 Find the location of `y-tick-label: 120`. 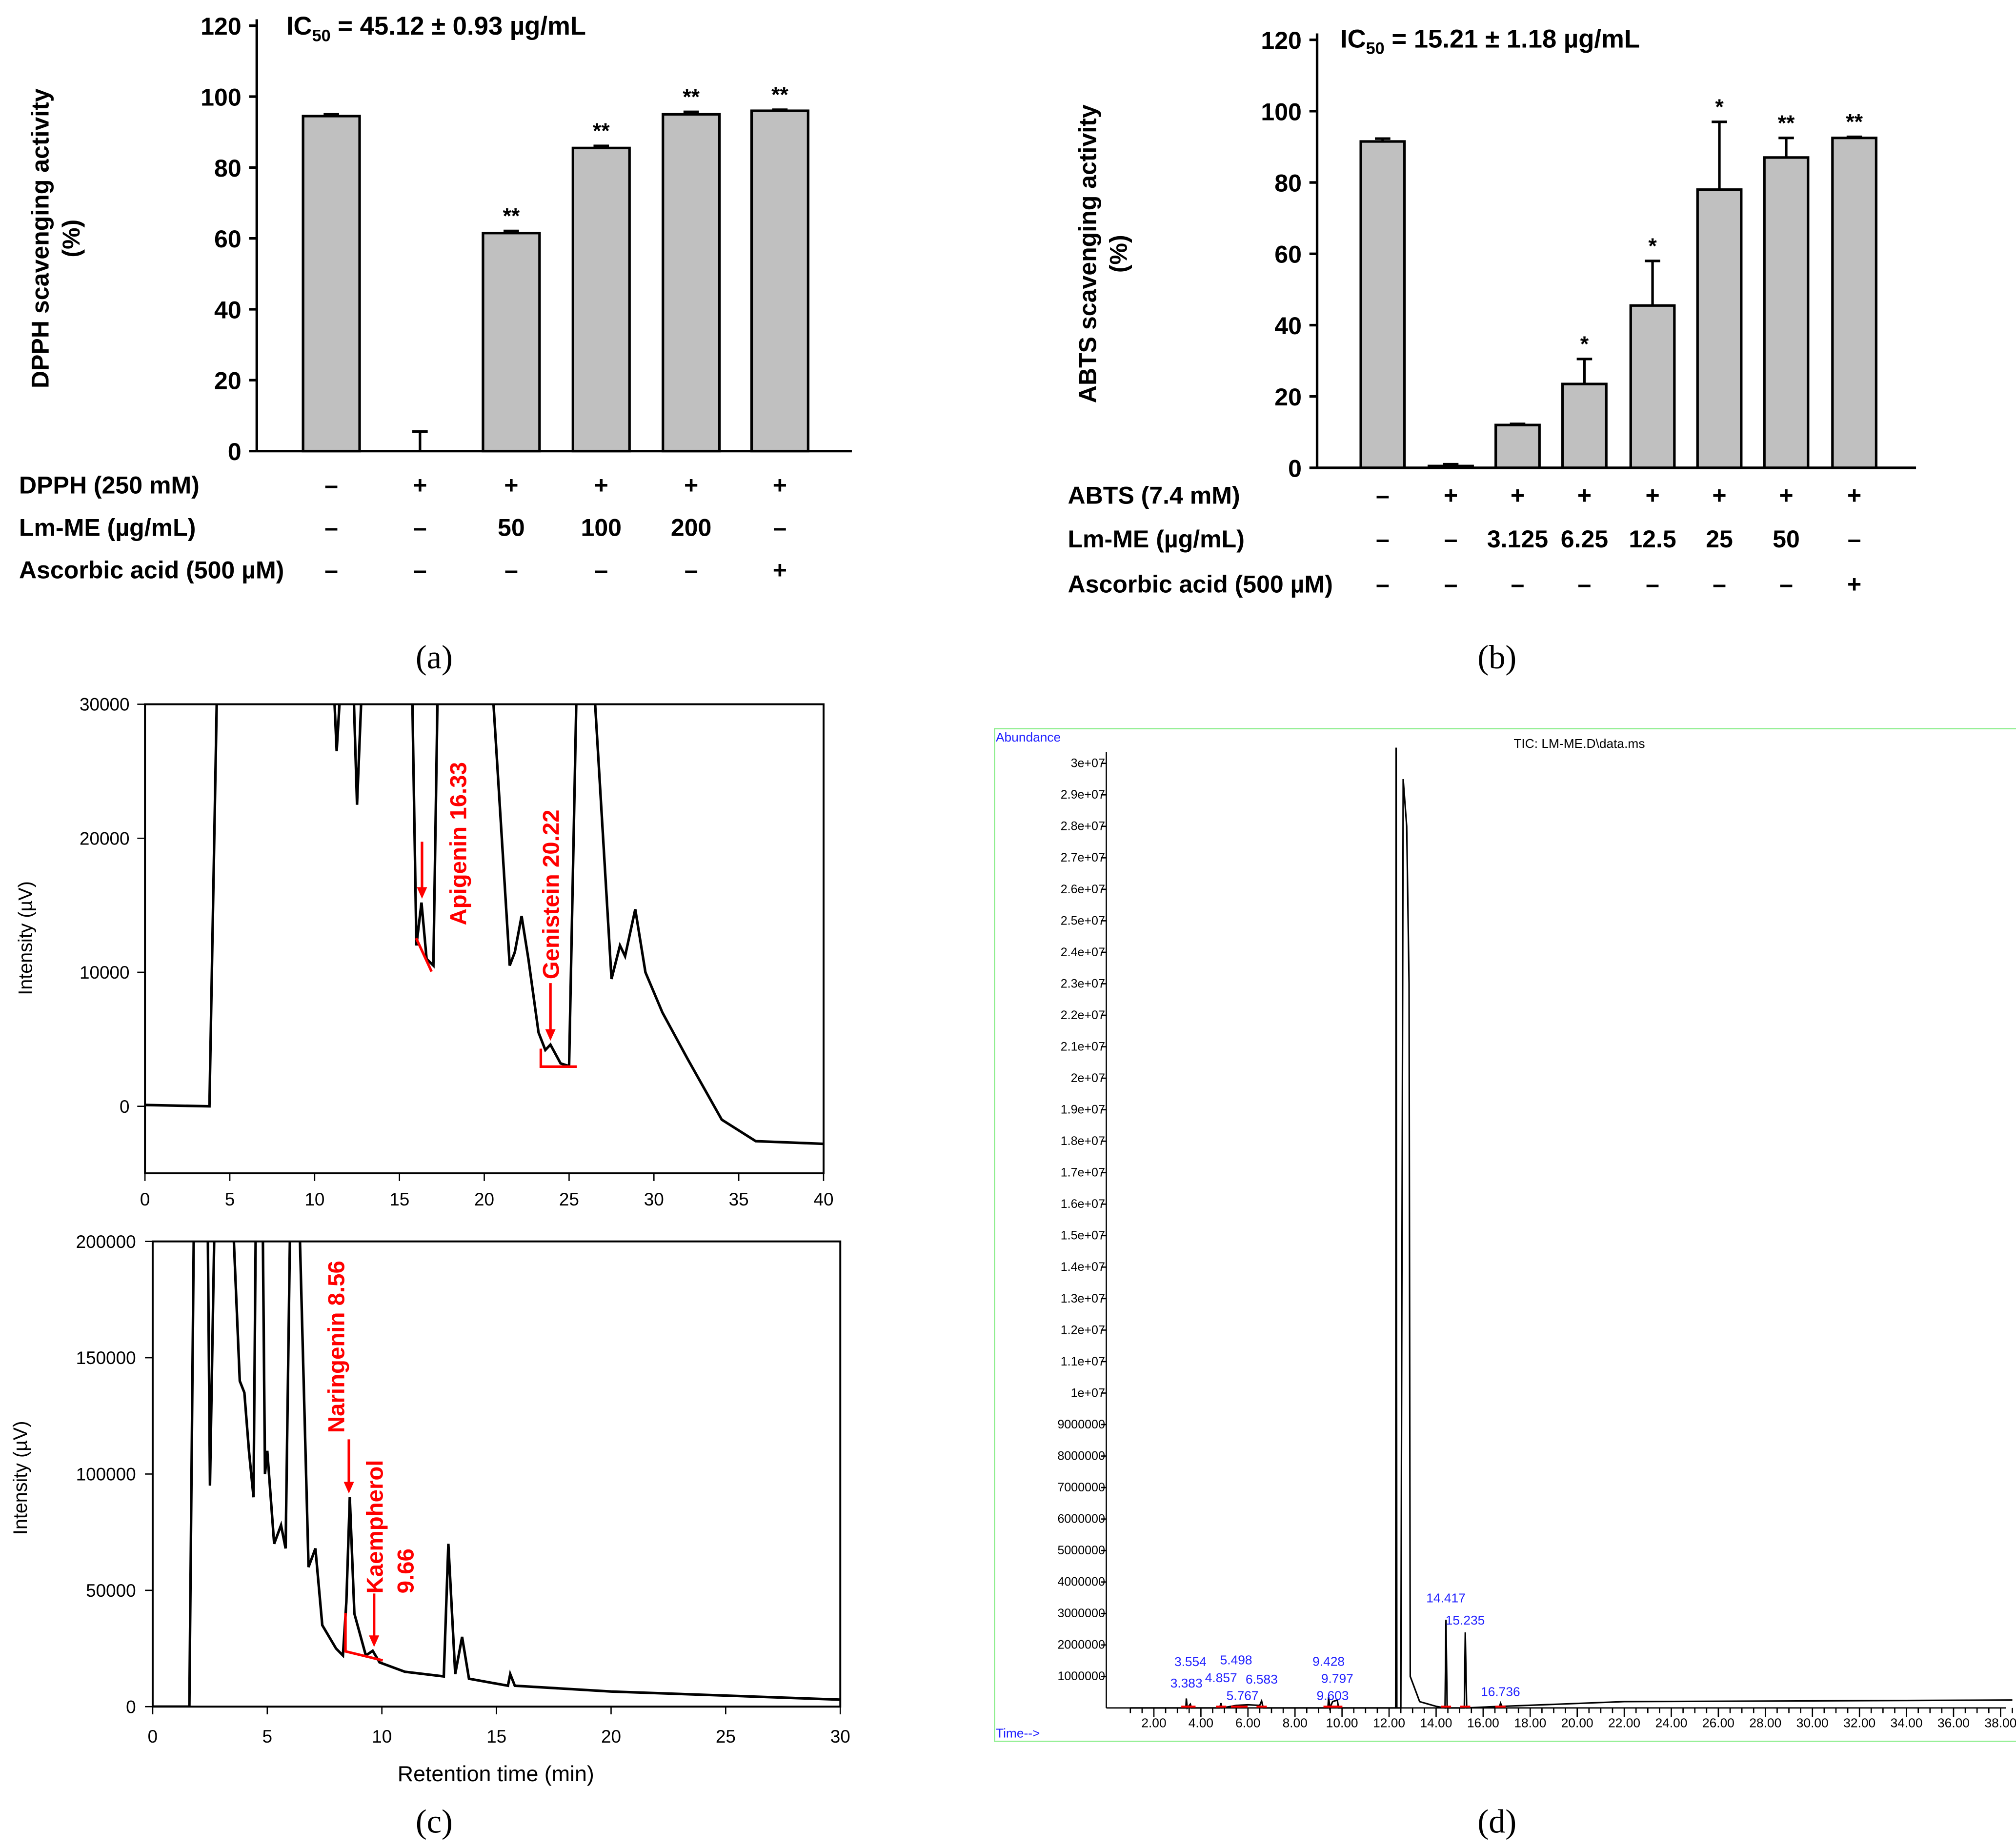

y-tick-label: 120 is located at coordinates (1281, 40).